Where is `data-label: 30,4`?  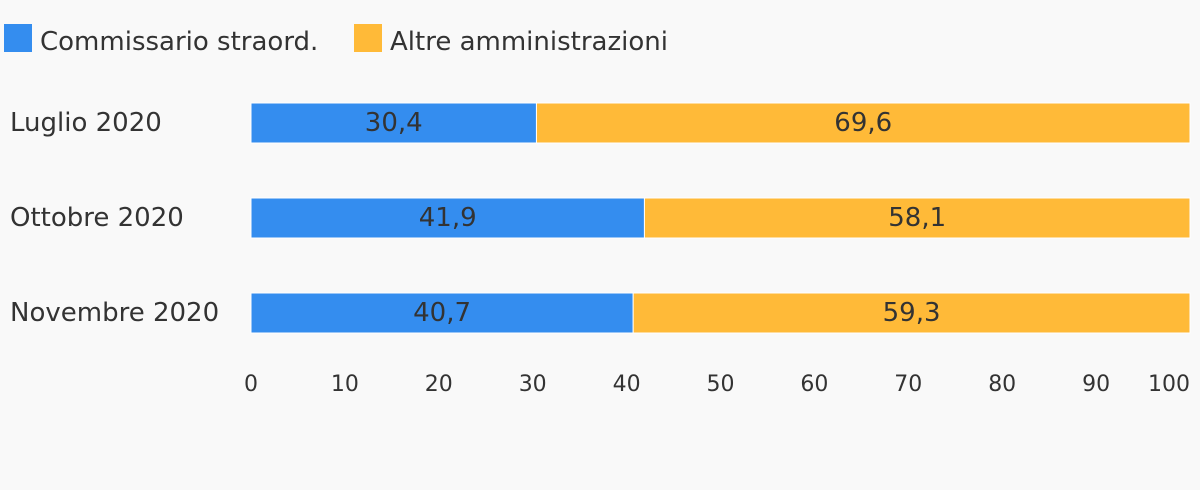
data-label: 30,4 is located at coordinates (394, 123).